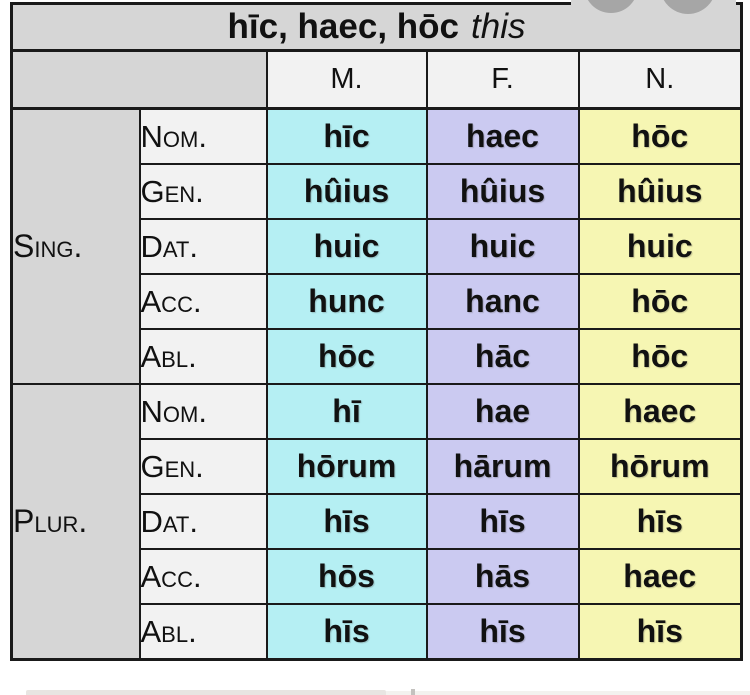 Image resolution: width=750 pixels, height=695 pixels. I want to click on form-plur-acc-m: hōs, so click(346, 576).